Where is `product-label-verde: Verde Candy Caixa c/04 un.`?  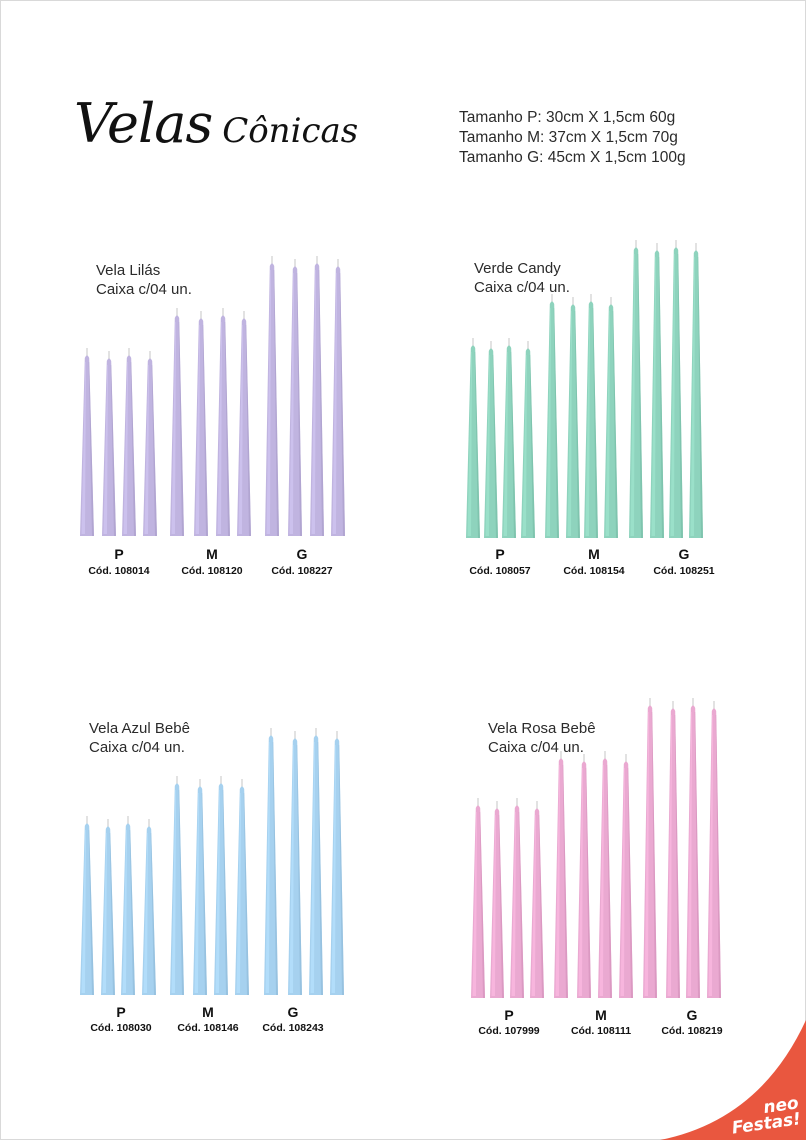
product-label-verde: Verde Candy Caixa c/04 un. is located at coordinates (522, 278).